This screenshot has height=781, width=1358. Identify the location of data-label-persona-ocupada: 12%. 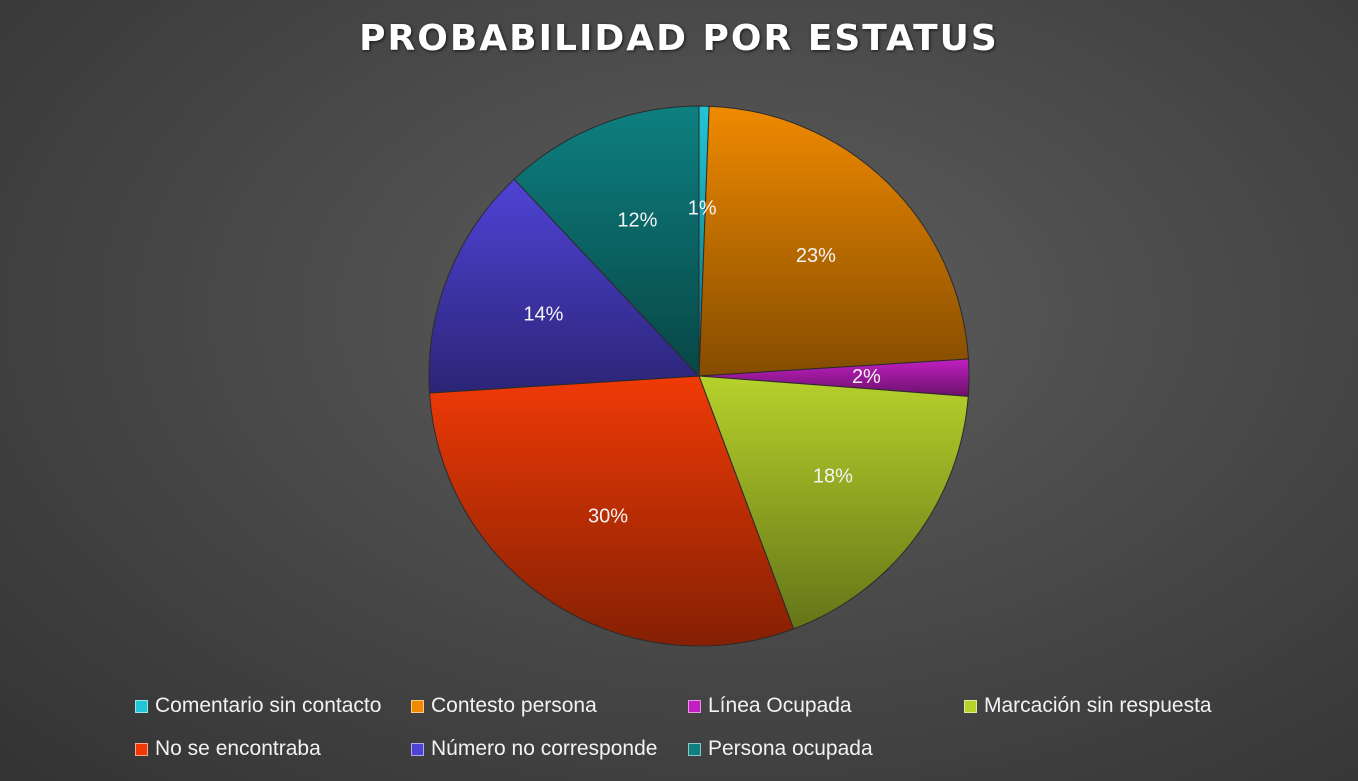
(637, 220).